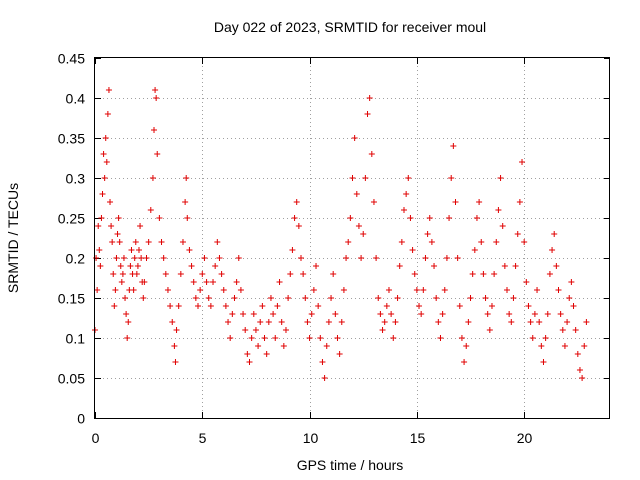 This screenshot has width=640, height=480. Describe the element at coordinates (350, 465) in the screenshot. I see `x-axis-label: GPS time / hours` at that location.